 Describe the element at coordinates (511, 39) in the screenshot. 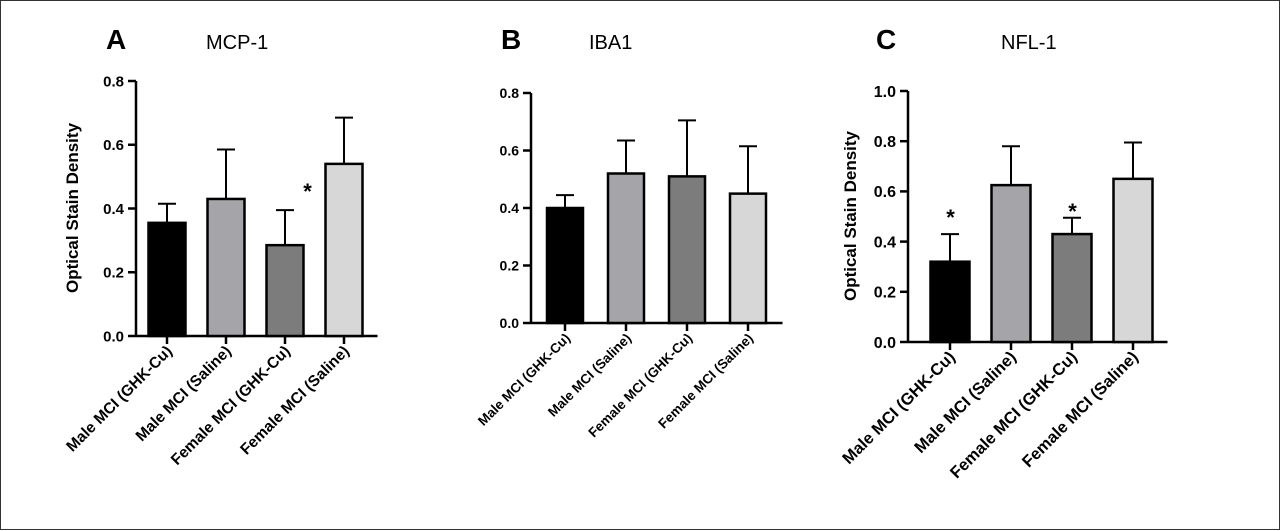

I see `panel-letter: B` at that location.